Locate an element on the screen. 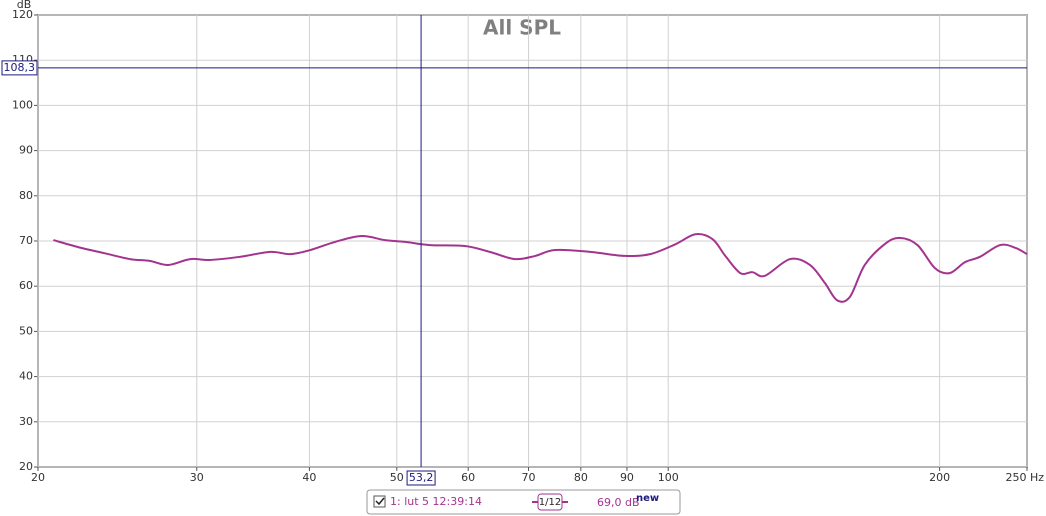 Image resolution: width=1046 pixels, height=516 pixels. y-tick-label: 90 is located at coordinates (26, 150).